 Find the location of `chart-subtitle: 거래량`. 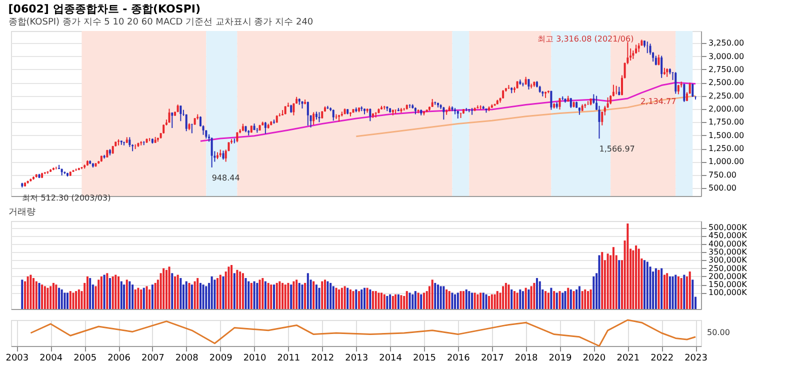

chart-subtitle: 거래량 is located at coordinates (22, 212).